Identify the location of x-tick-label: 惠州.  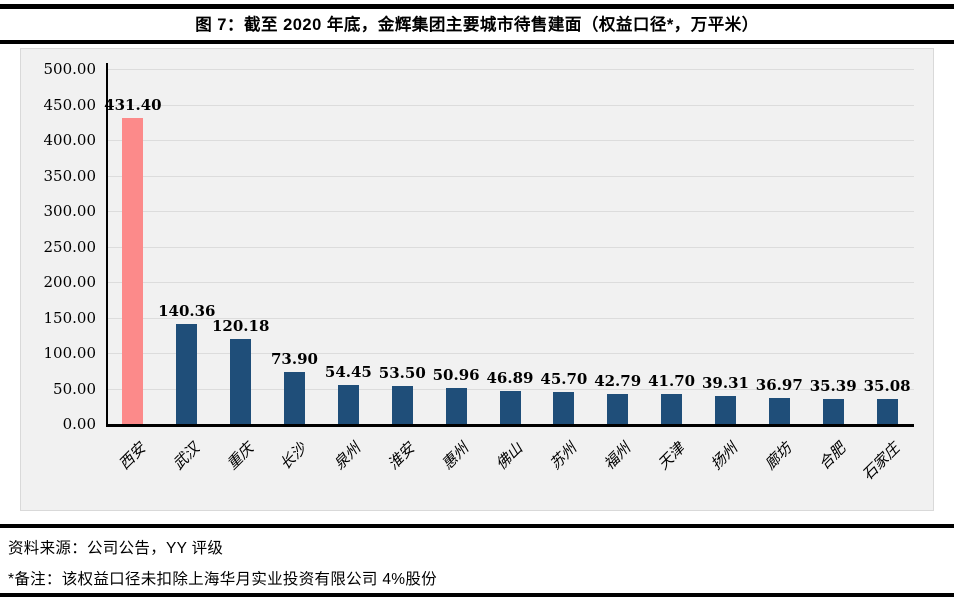
(455, 456).